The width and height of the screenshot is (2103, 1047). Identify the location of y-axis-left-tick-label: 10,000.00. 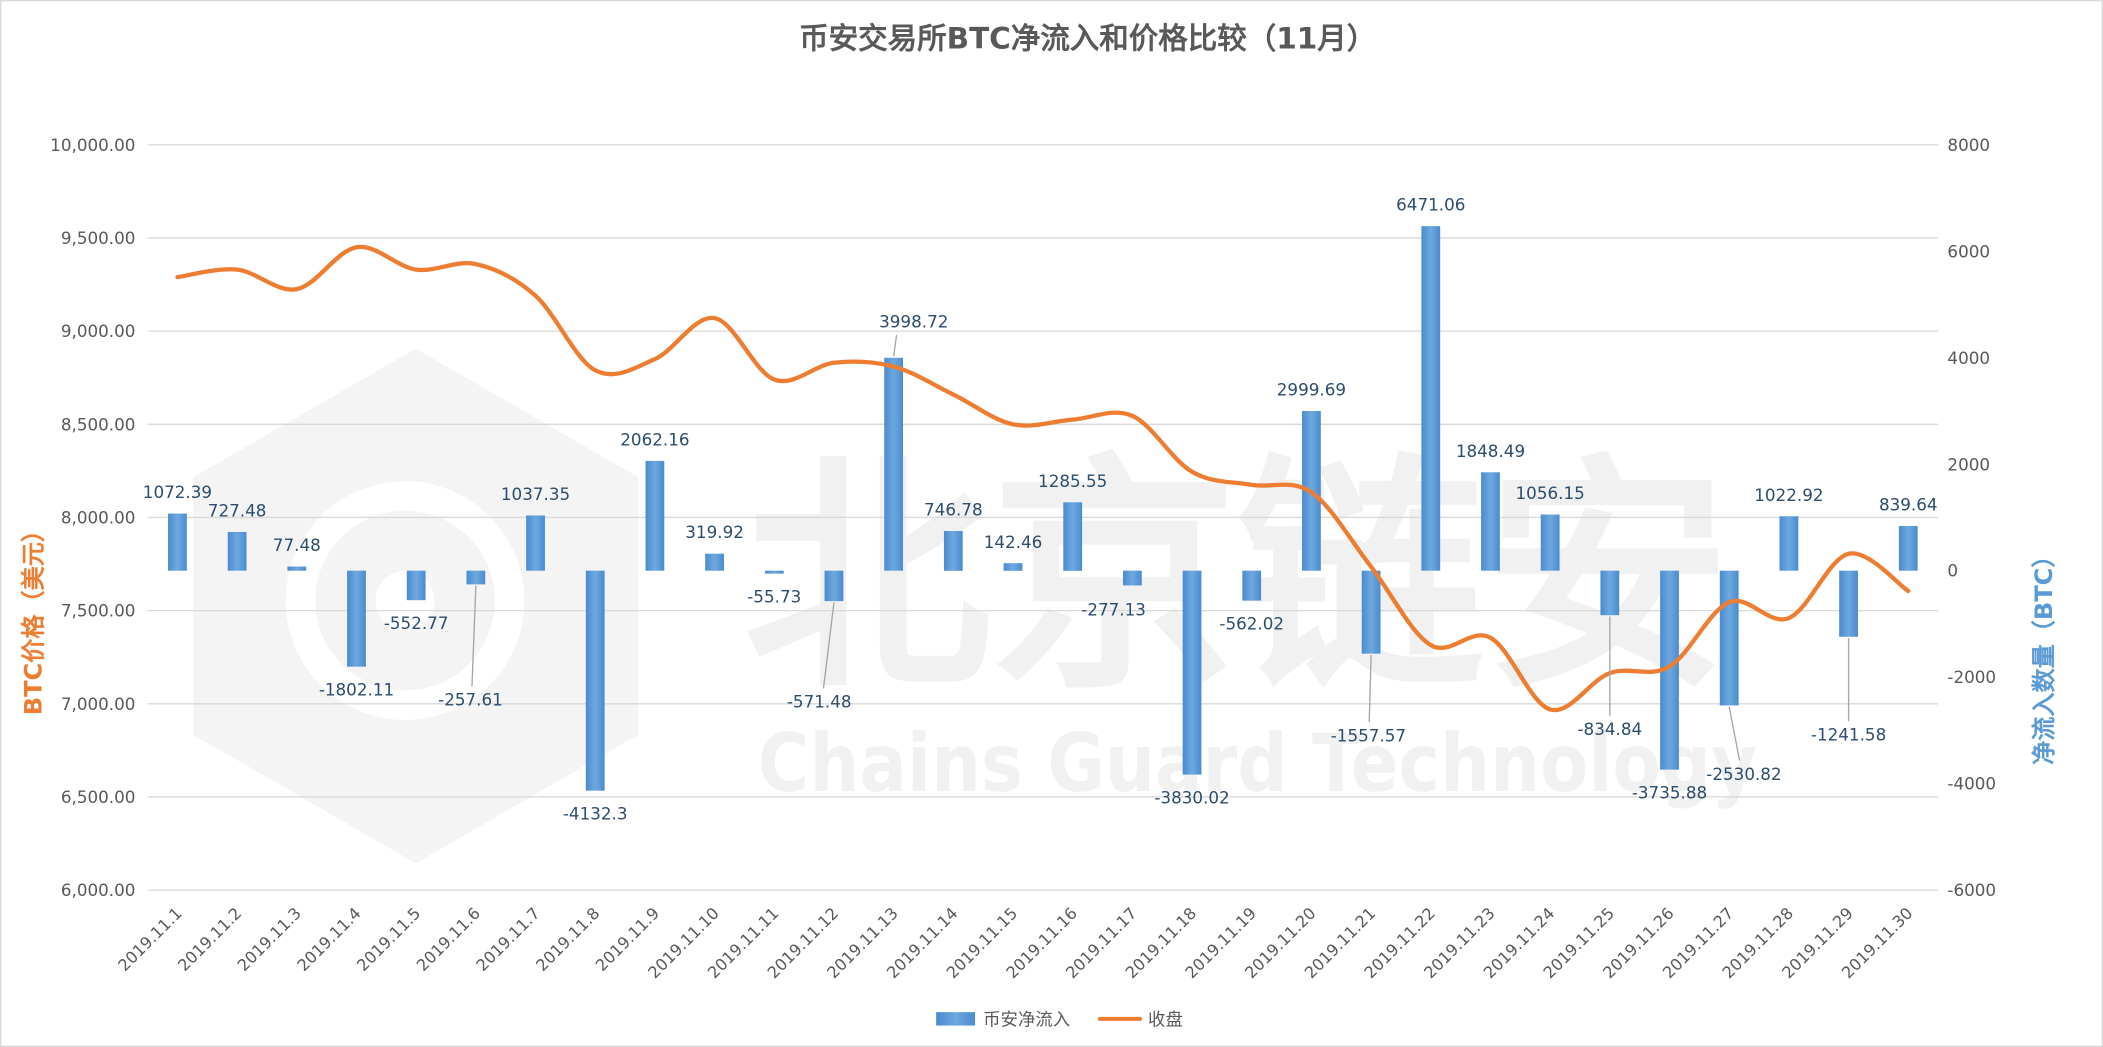
(92, 145).